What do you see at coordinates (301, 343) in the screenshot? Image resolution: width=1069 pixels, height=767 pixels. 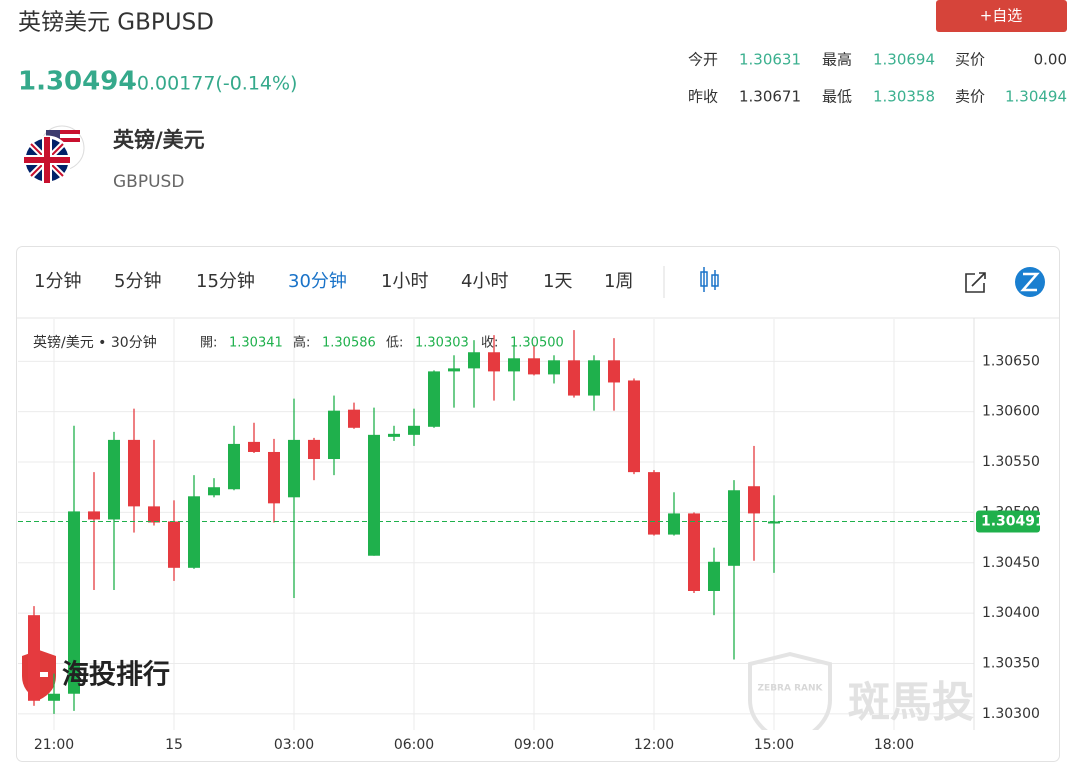 I see `ohlc-label: 高:` at bounding box center [301, 343].